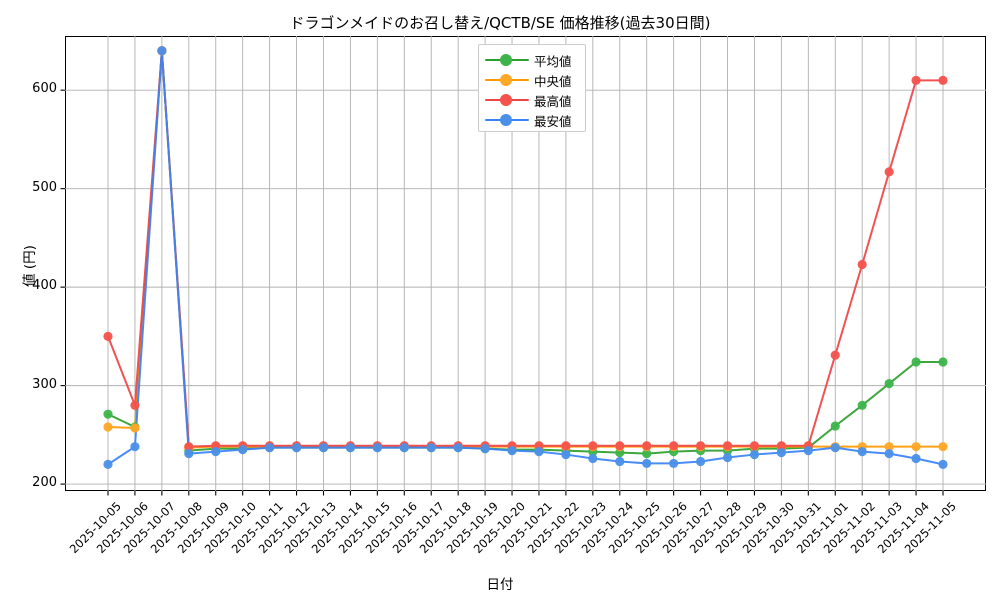  Describe the element at coordinates (533, 120) in the screenshot. I see `legend-item: 最安値` at that location.